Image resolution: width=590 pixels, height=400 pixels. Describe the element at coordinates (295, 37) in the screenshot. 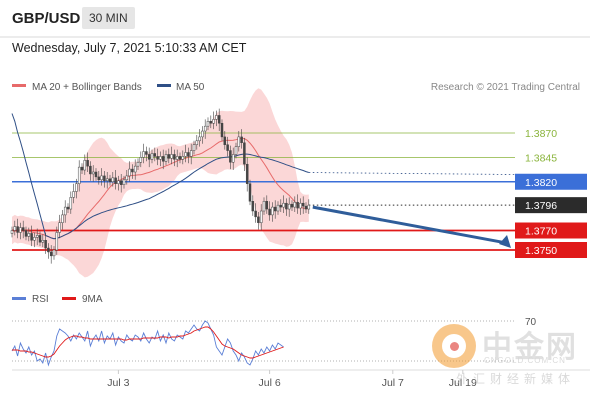

I see `header-divider` at that location.